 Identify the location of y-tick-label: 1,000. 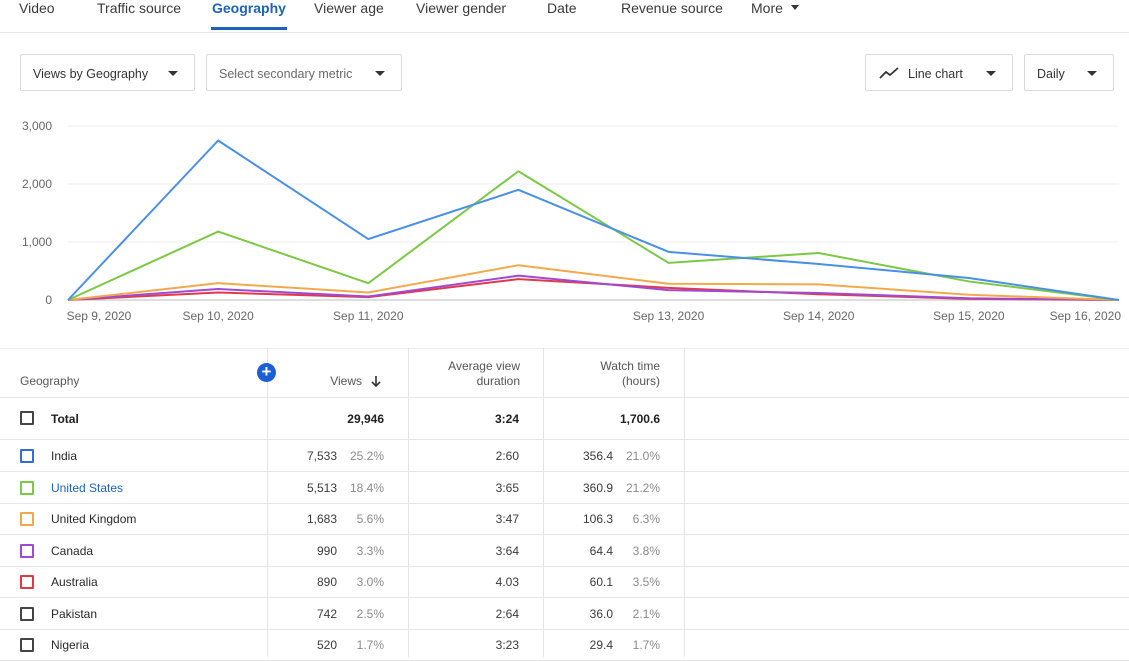
(37, 242).